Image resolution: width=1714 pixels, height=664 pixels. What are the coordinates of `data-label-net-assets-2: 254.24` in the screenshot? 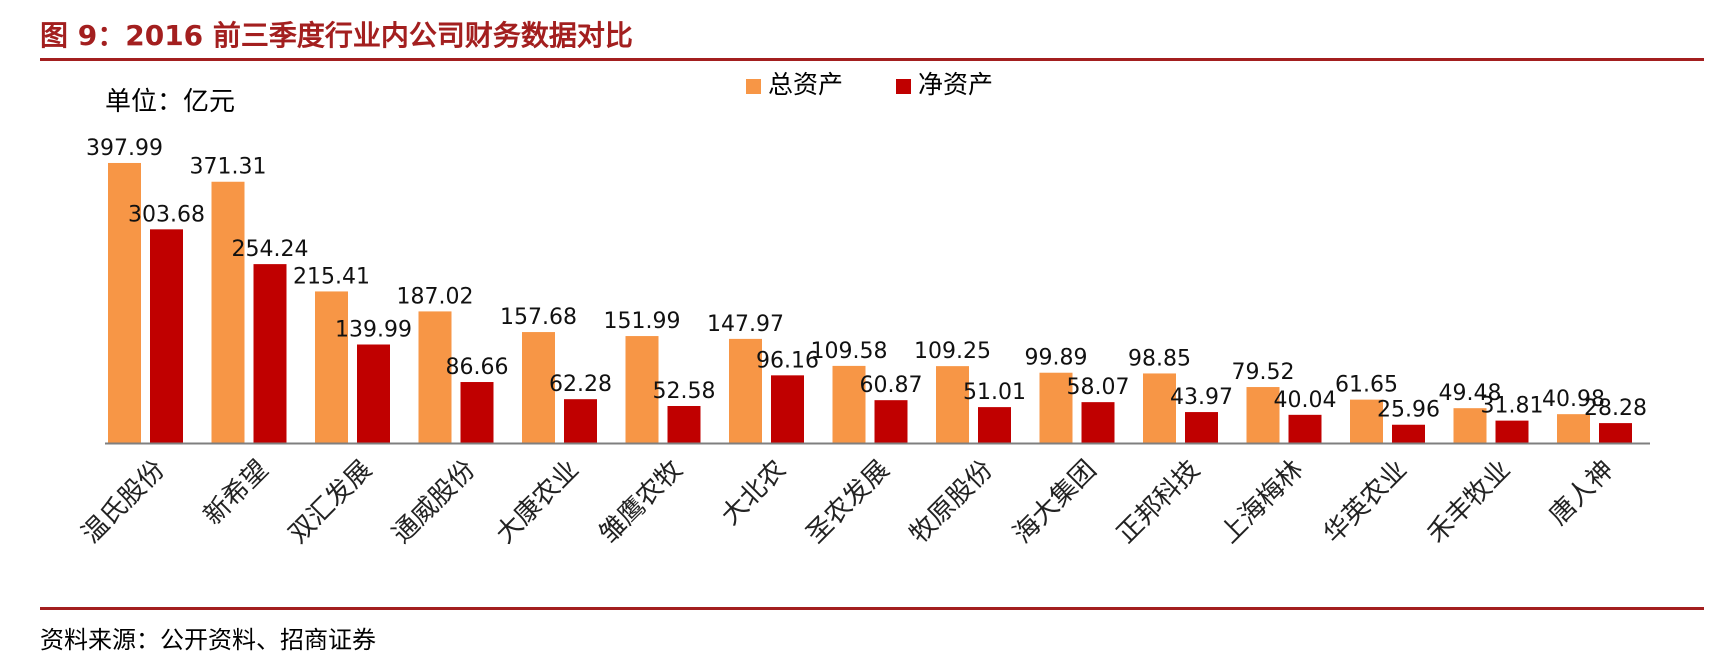 It's located at (270, 249).